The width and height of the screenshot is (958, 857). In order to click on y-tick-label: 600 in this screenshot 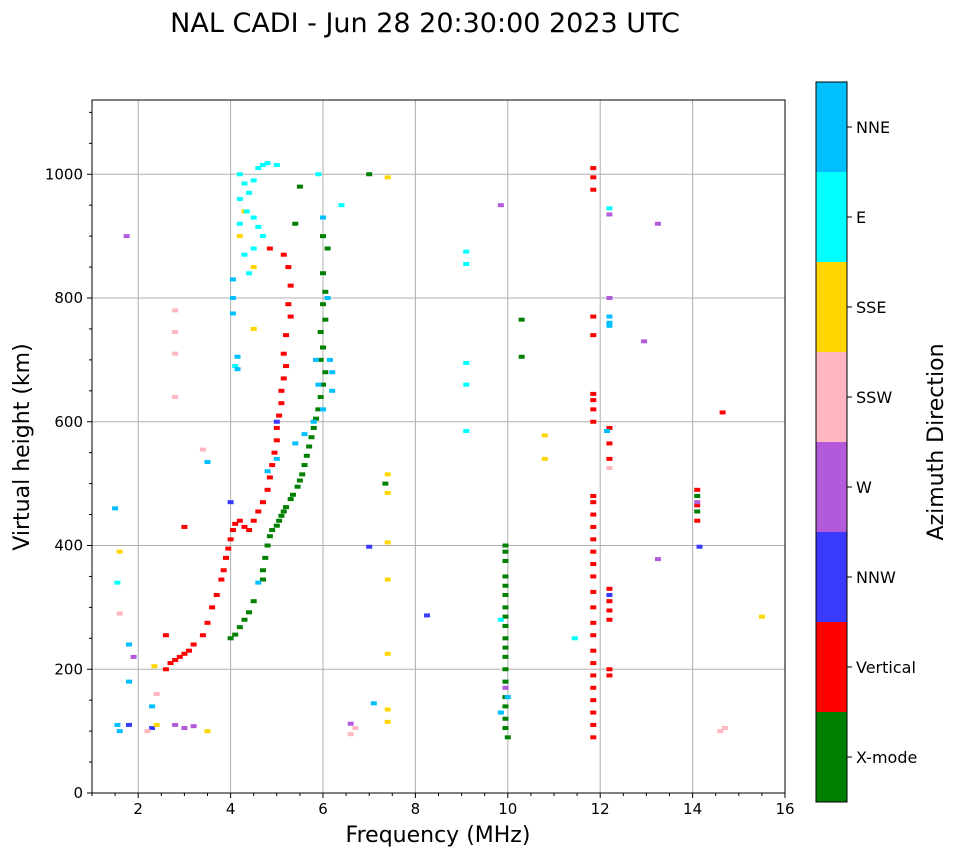, I will do `click(68, 422)`.